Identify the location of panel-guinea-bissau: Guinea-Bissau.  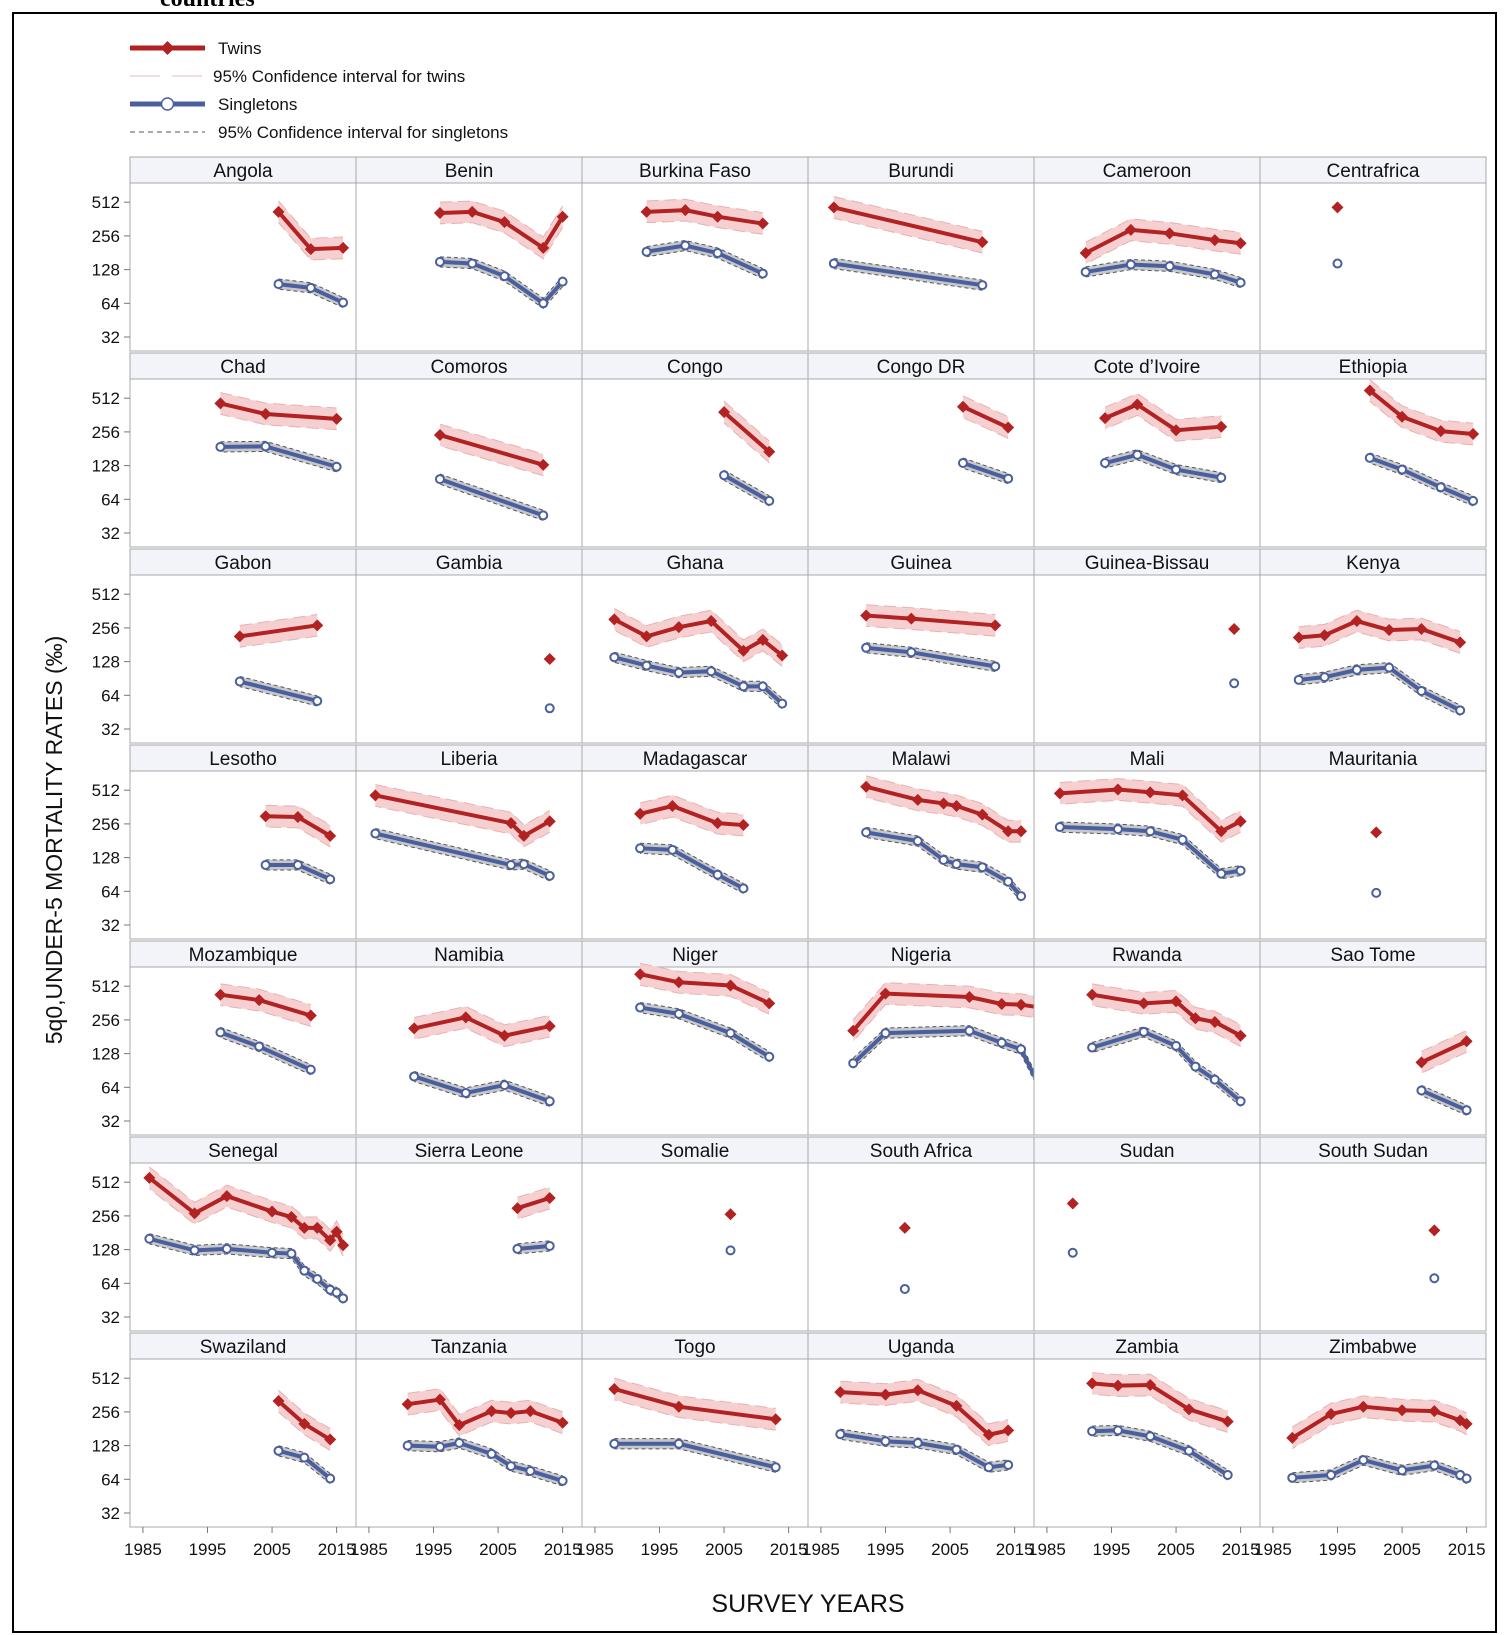
(1147, 646).